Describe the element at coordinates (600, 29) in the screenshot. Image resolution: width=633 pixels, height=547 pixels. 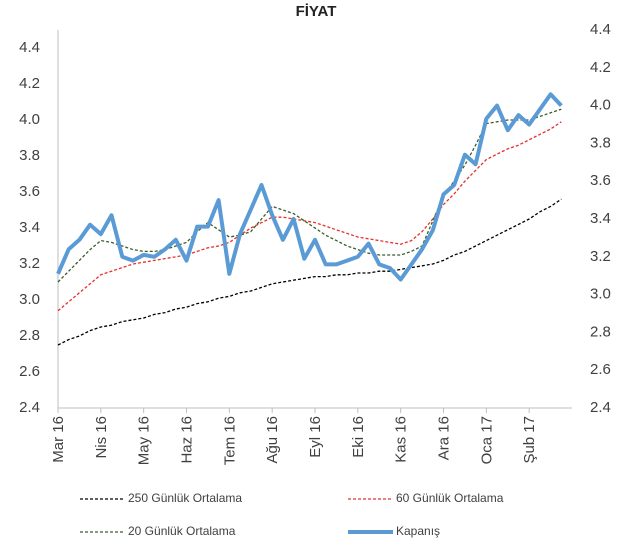
I see `y2-tick-label: 4.4` at that location.